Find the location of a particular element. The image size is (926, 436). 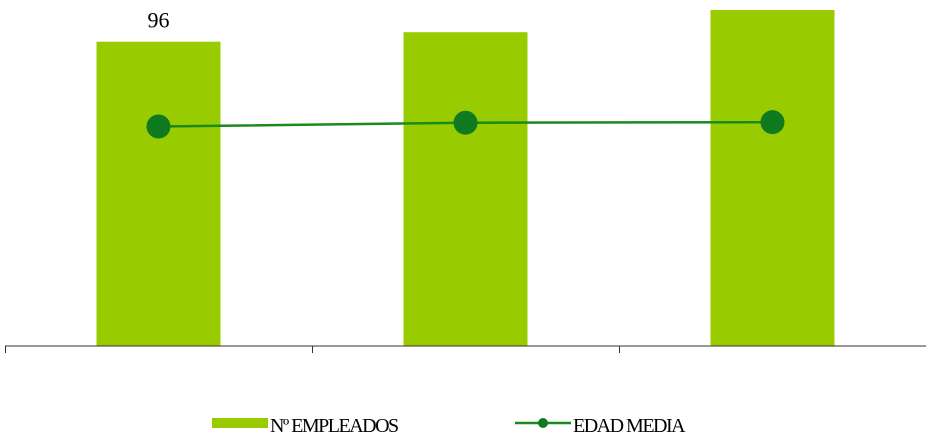

data-labels: 96 is located at coordinates (159, 20).